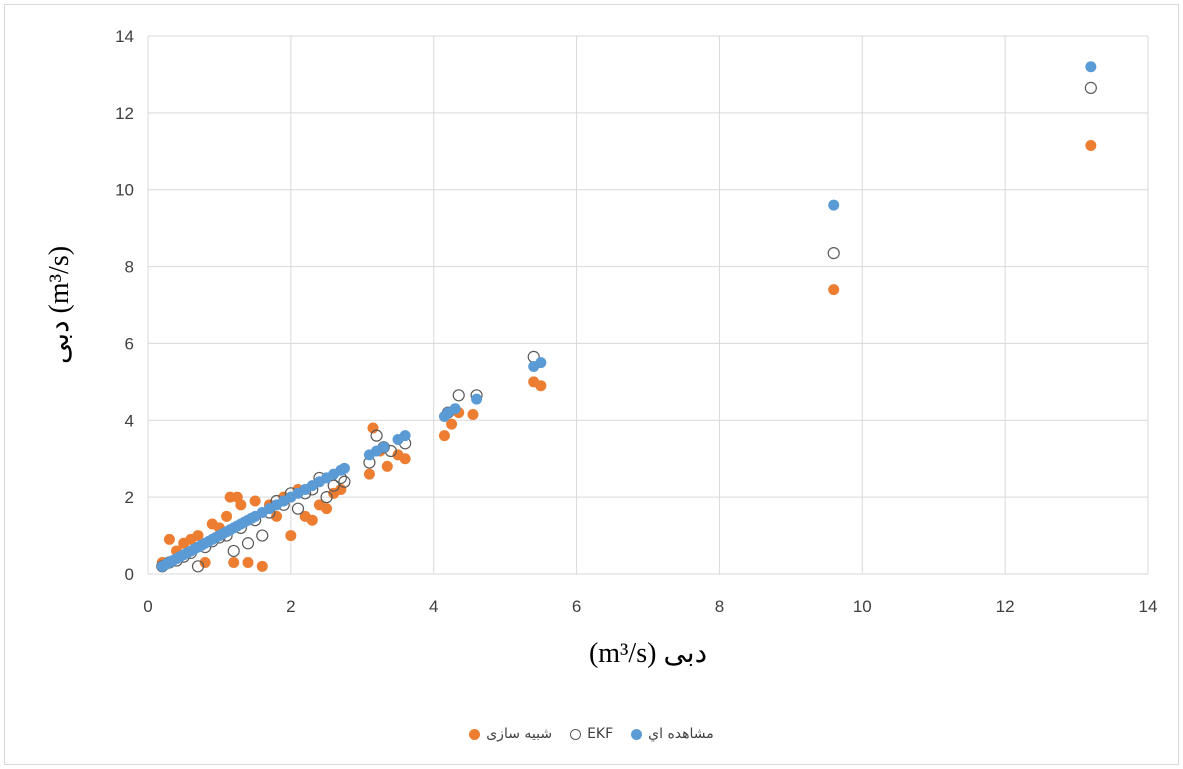  What do you see at coordinates (600, 734) in the screenshot?
I see `legend-label: EKF` at bounding box center [600, 734].